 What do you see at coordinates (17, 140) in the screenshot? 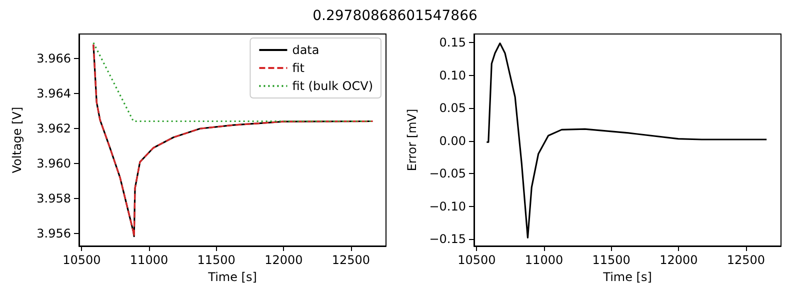
I see `y-axis-title: Voltage [V]` at bounding box center [17, 140].